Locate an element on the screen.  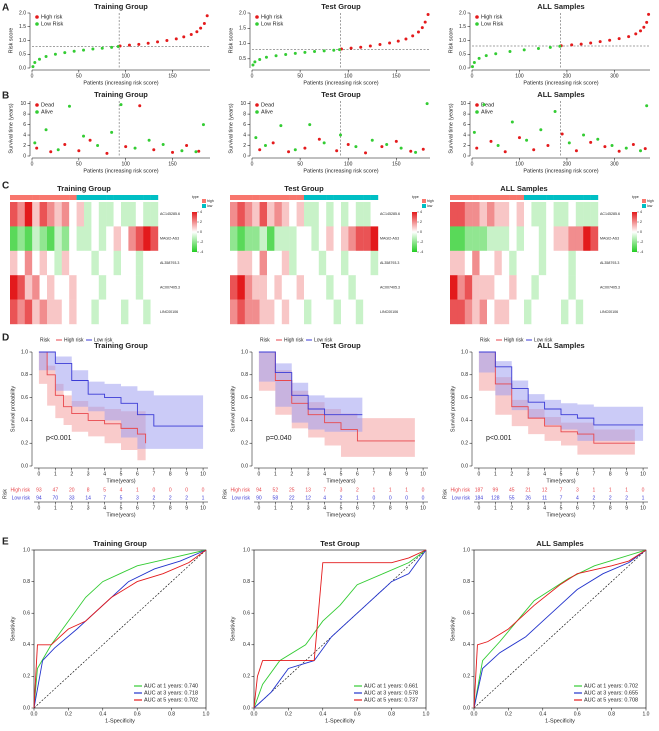
reference-diagonal is located at coordinates (120, 629).